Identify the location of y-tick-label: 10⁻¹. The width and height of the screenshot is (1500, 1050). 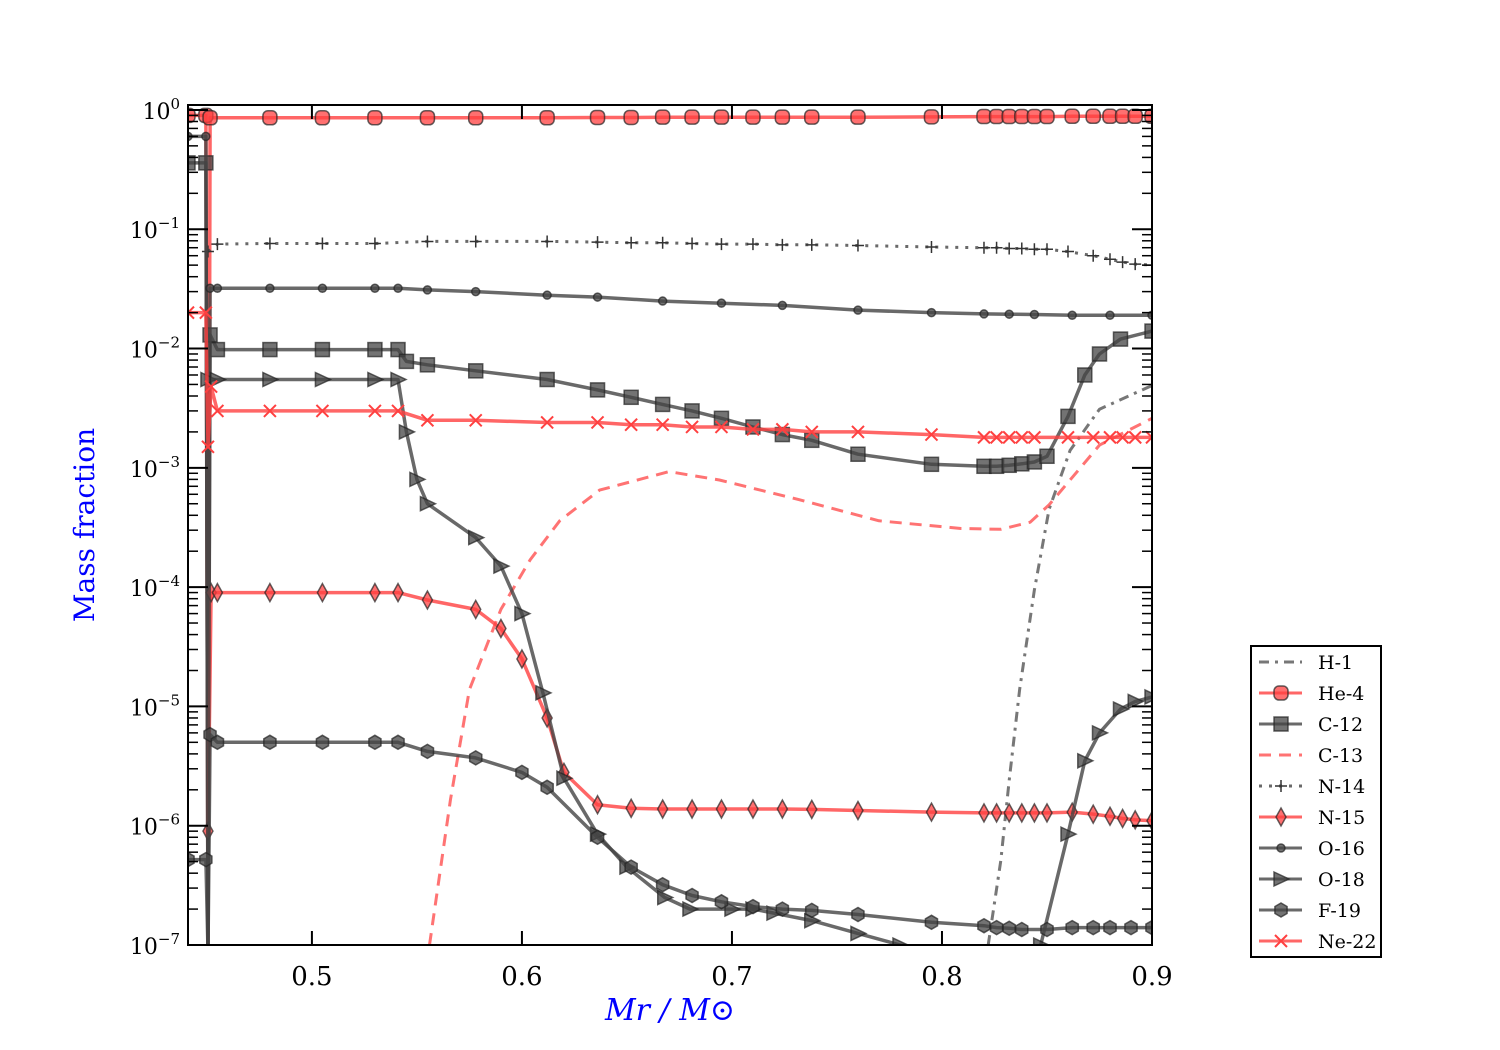
(155, 229).